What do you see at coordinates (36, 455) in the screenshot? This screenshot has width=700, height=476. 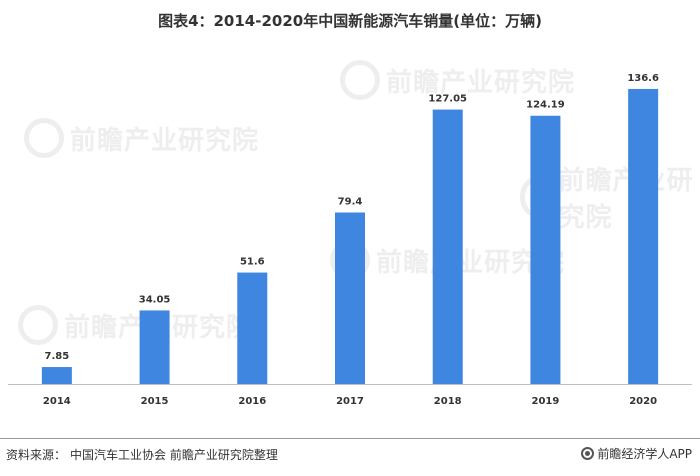 I see `source-label: 资料来源：` at bounding box center [36, 455].